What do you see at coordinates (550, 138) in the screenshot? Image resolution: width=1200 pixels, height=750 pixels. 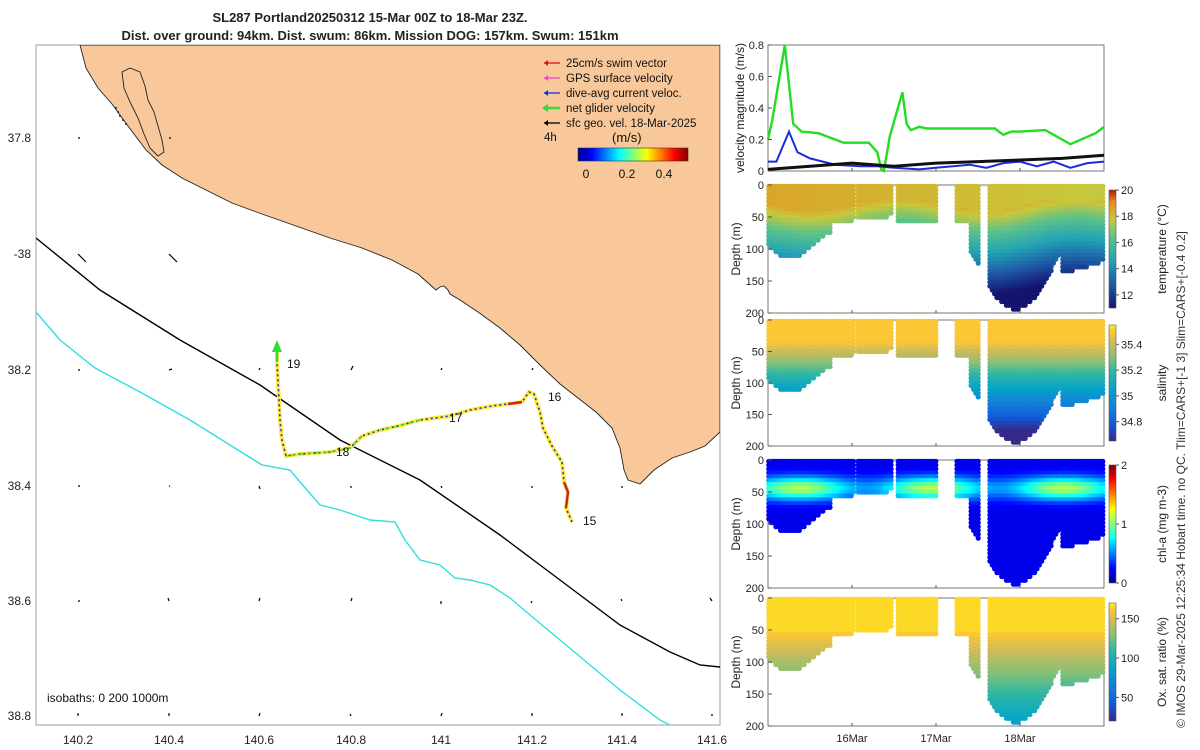 I see `interval-label: 4h` at bounding box center [550, 138].